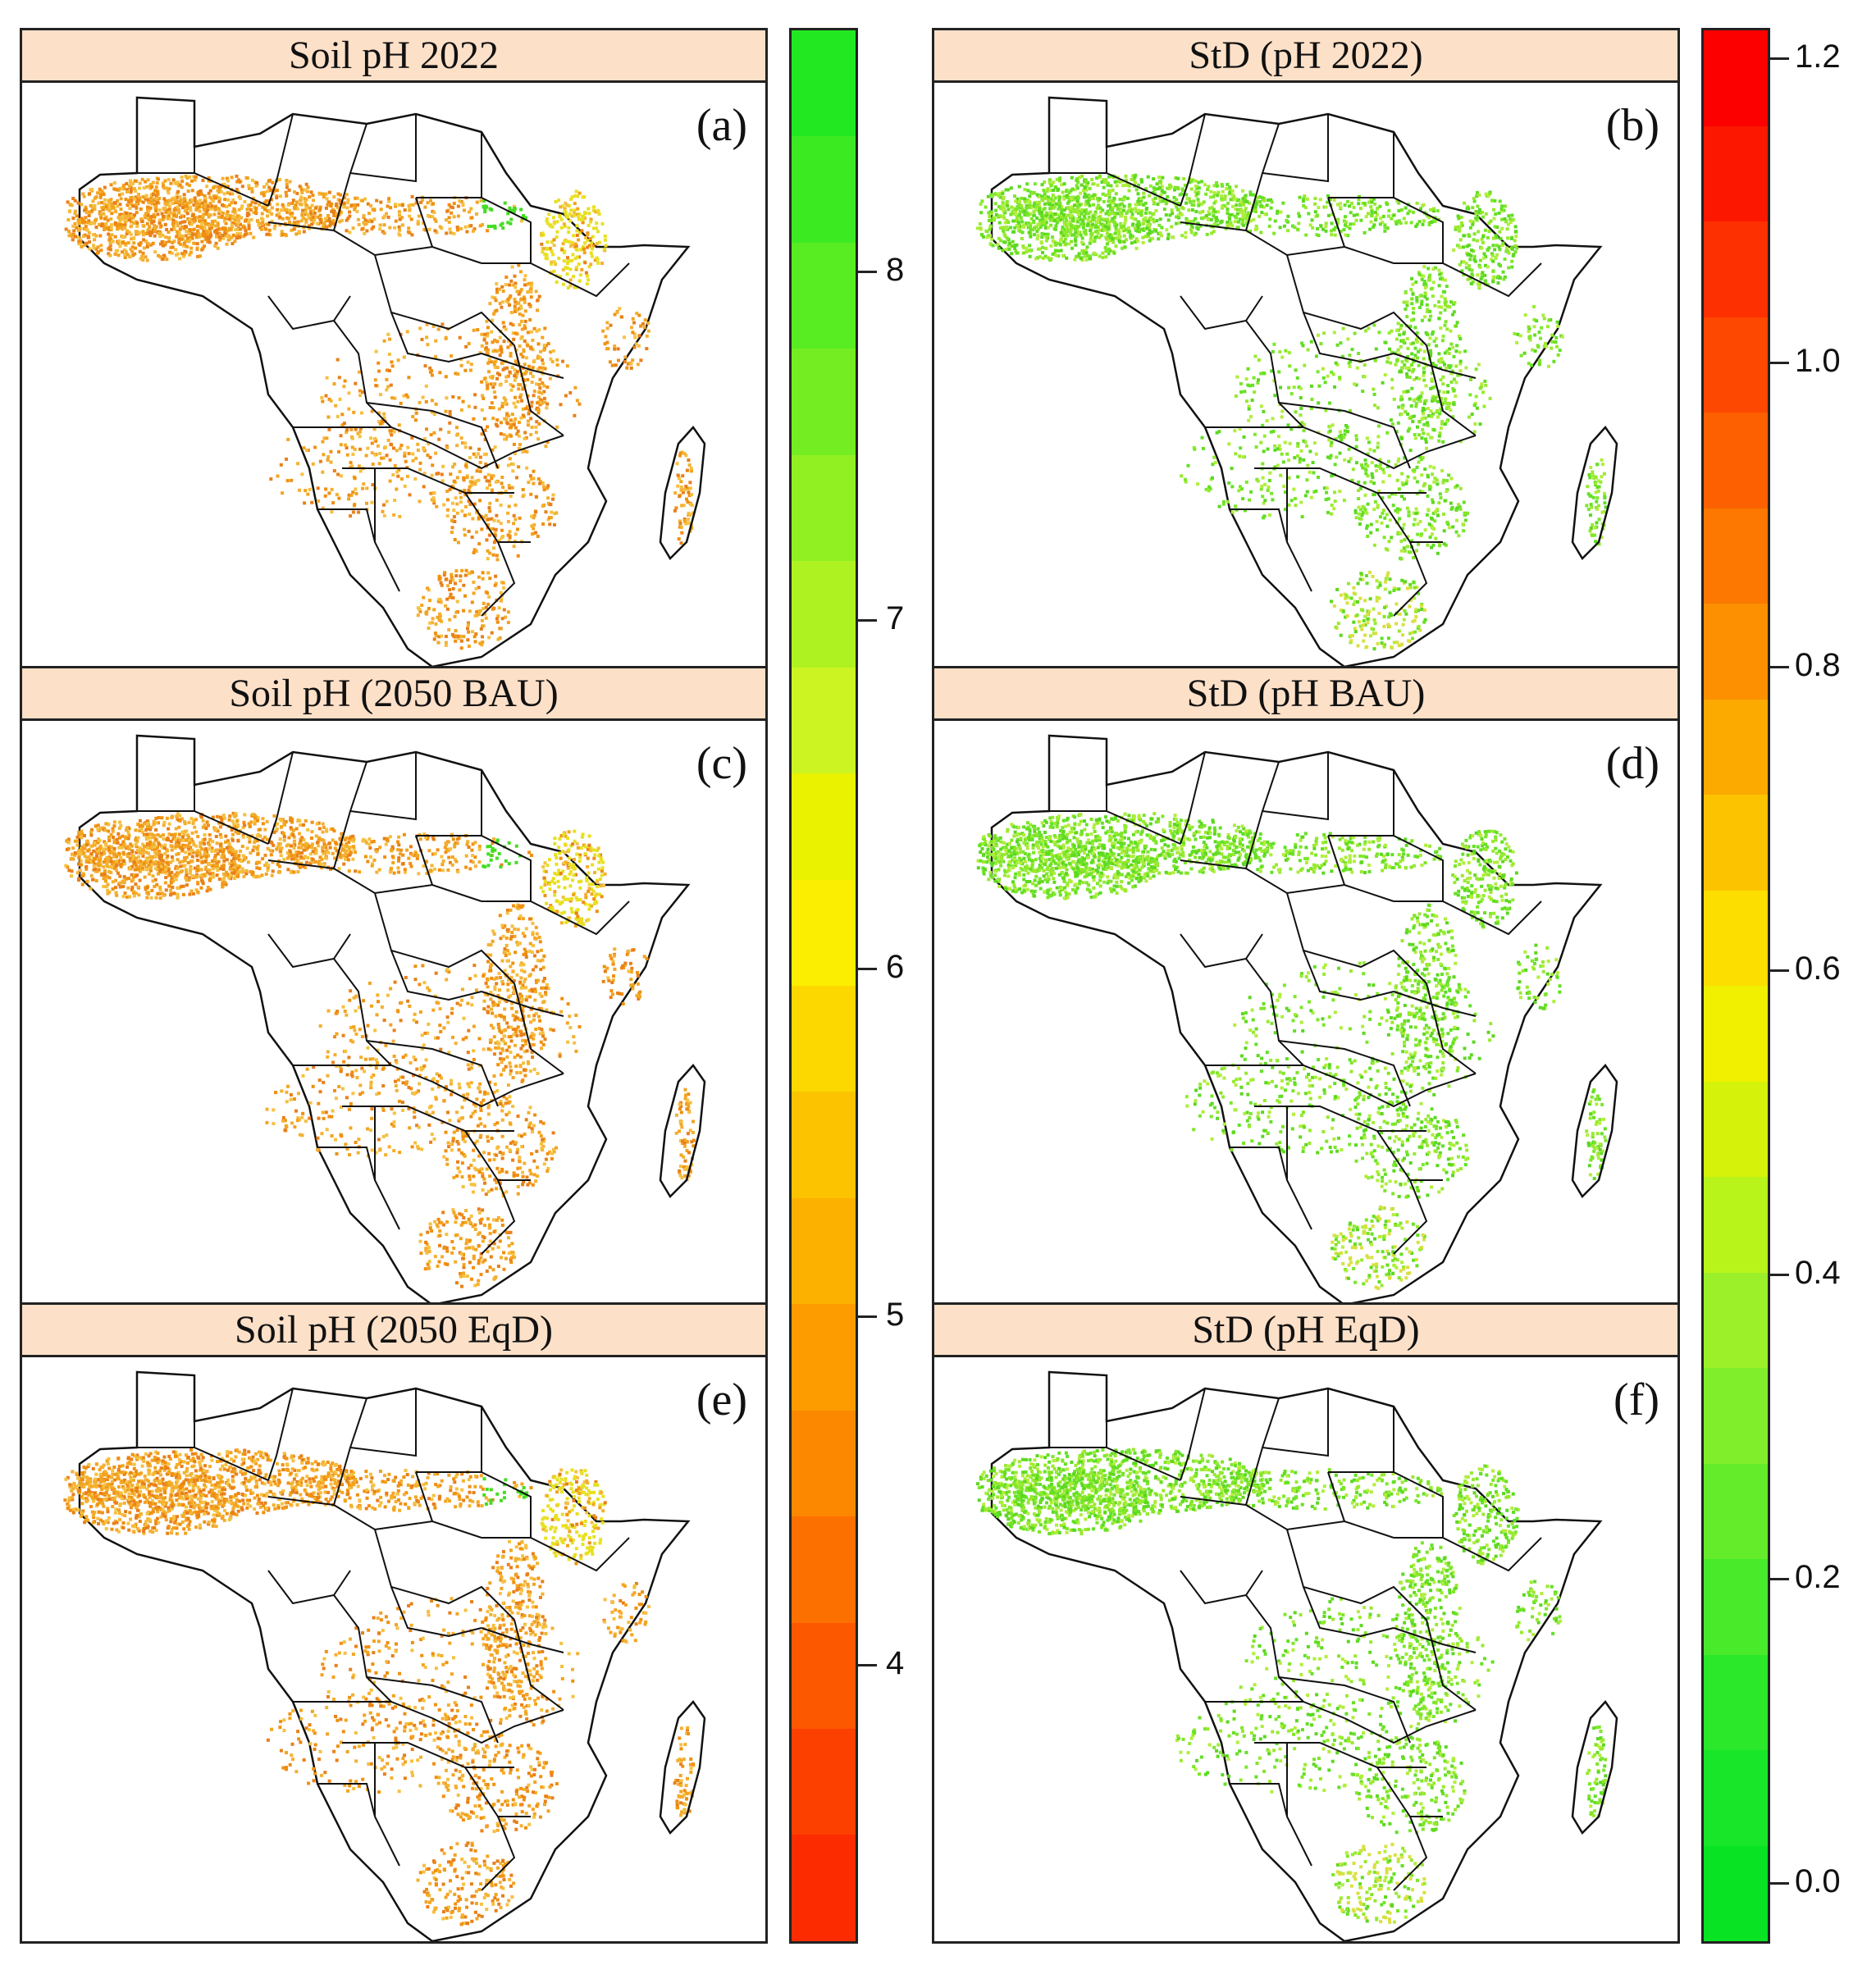 This screenshot has width=1876, height=1965. I want to click on colorbar-tick-label: 1.0, so click(1818, 361).